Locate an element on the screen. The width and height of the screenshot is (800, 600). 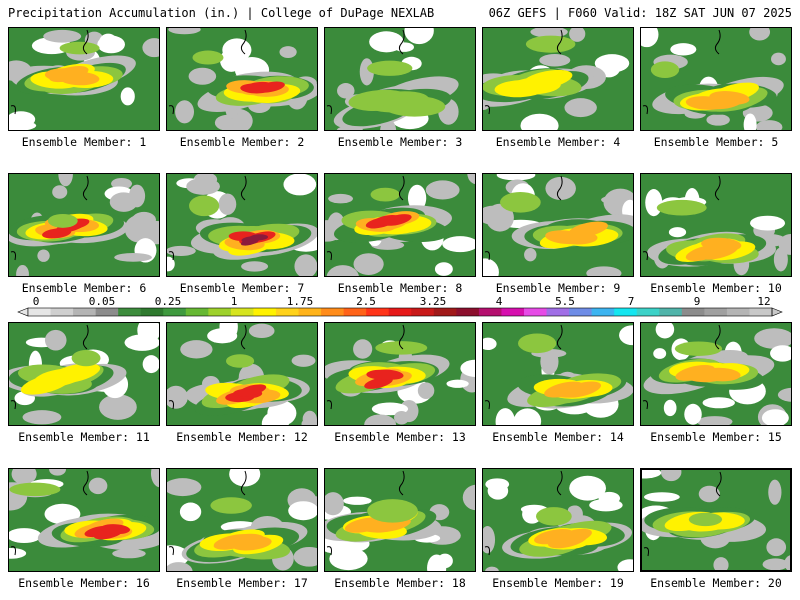
ensemble-member-label: Ensemble Member: 2 is located at coordinates (242, 142).